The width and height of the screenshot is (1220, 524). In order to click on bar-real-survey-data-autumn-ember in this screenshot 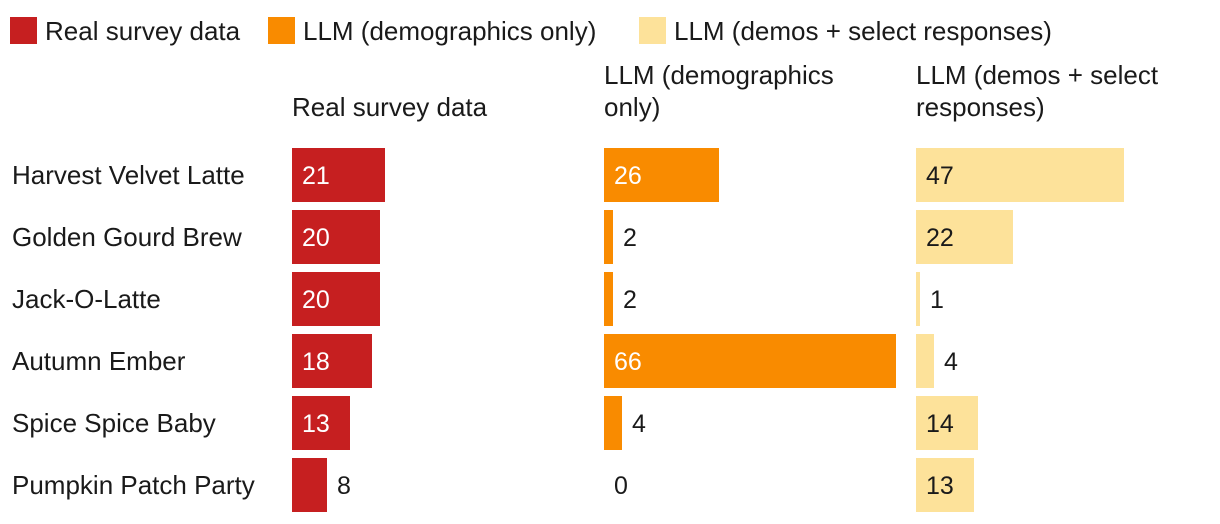, I will do `click(332, 361)`.